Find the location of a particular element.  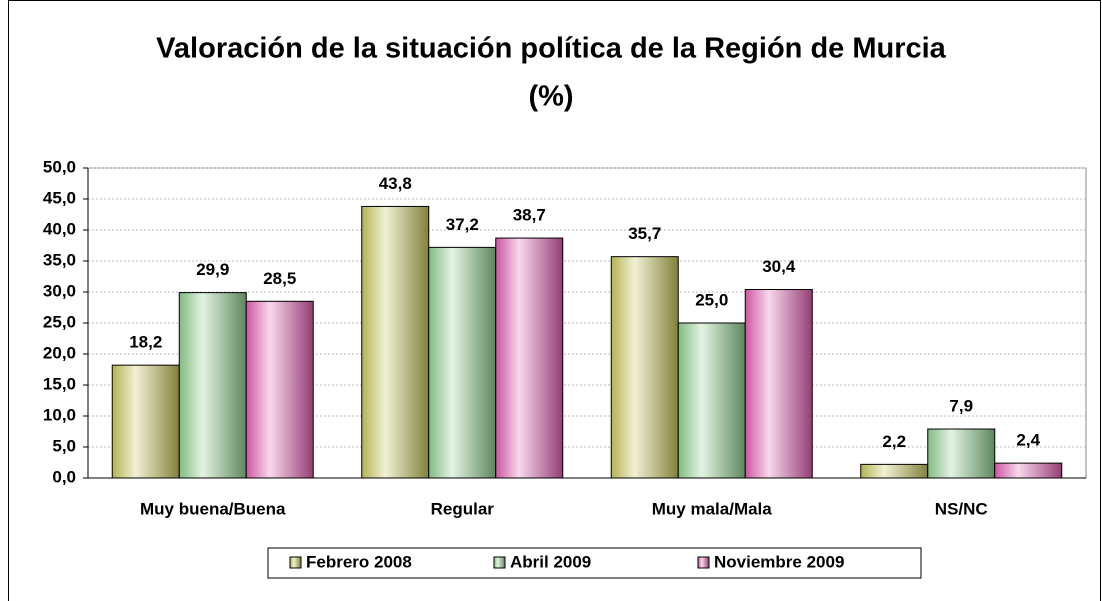

x-tick-label: Muy mala/Mala is located at coordinates (712, 508).